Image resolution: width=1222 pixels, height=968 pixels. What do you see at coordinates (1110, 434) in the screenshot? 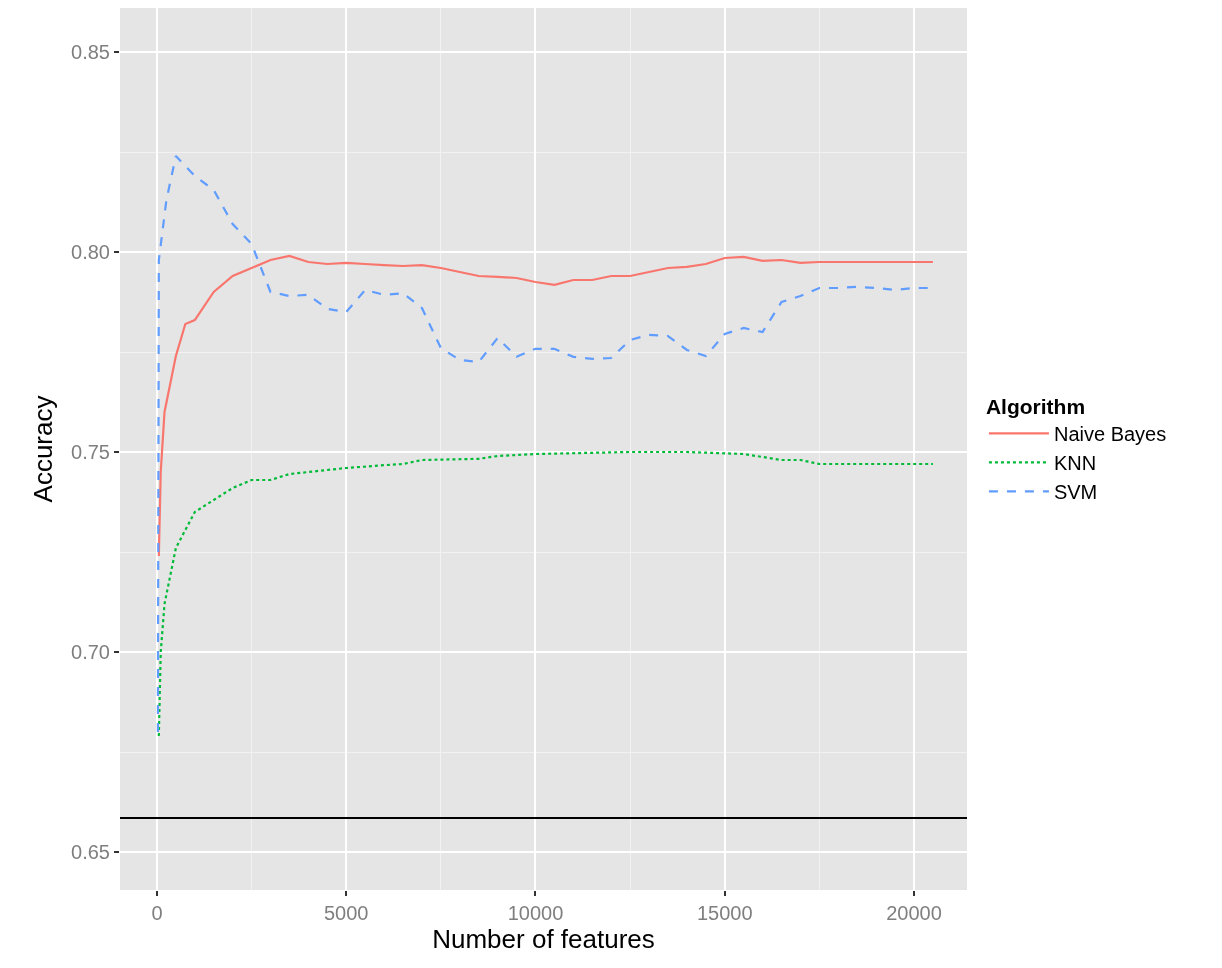
I see `legend-label: Naive Bayes` at bounding box center [1110, 434].